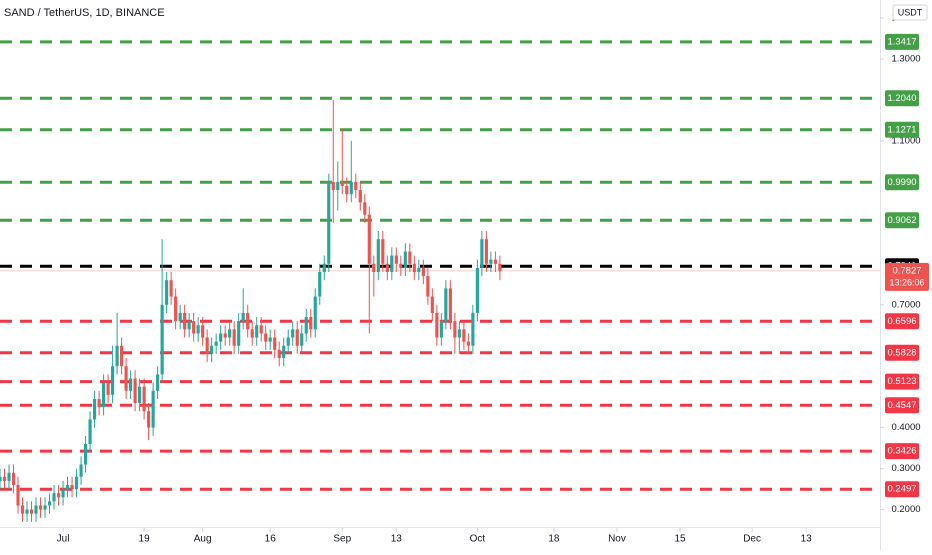 The height and width of the screenshot is (555, 932). I want to click on x-tick-label: 19, so click(145, 539).